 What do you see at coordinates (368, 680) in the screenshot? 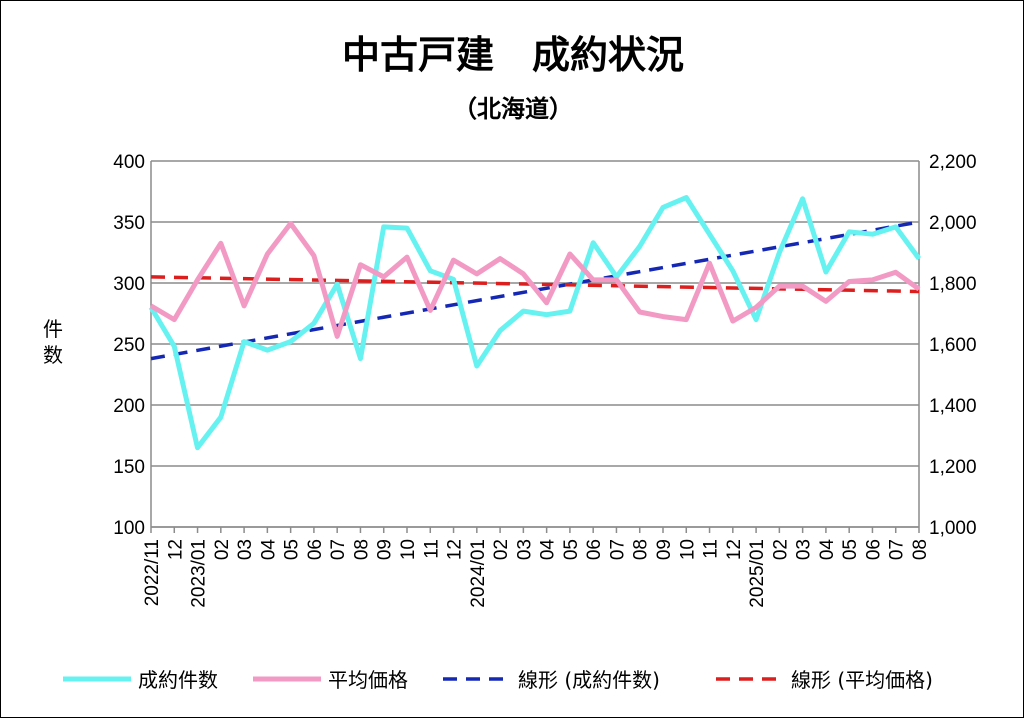
I see `legend-label-1: 平均価格` at bounding box center [368, 680].